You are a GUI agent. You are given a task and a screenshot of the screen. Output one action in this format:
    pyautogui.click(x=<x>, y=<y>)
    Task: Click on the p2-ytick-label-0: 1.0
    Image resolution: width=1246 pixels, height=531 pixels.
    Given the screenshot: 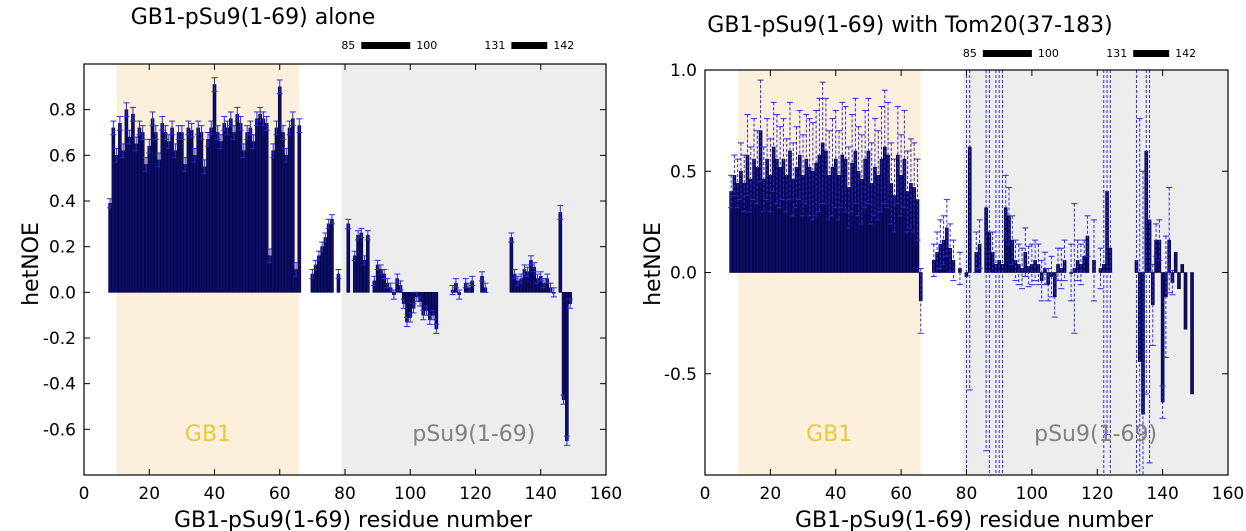 What is the action you would take?
    pyautogui.click(x=683, y=71)
    